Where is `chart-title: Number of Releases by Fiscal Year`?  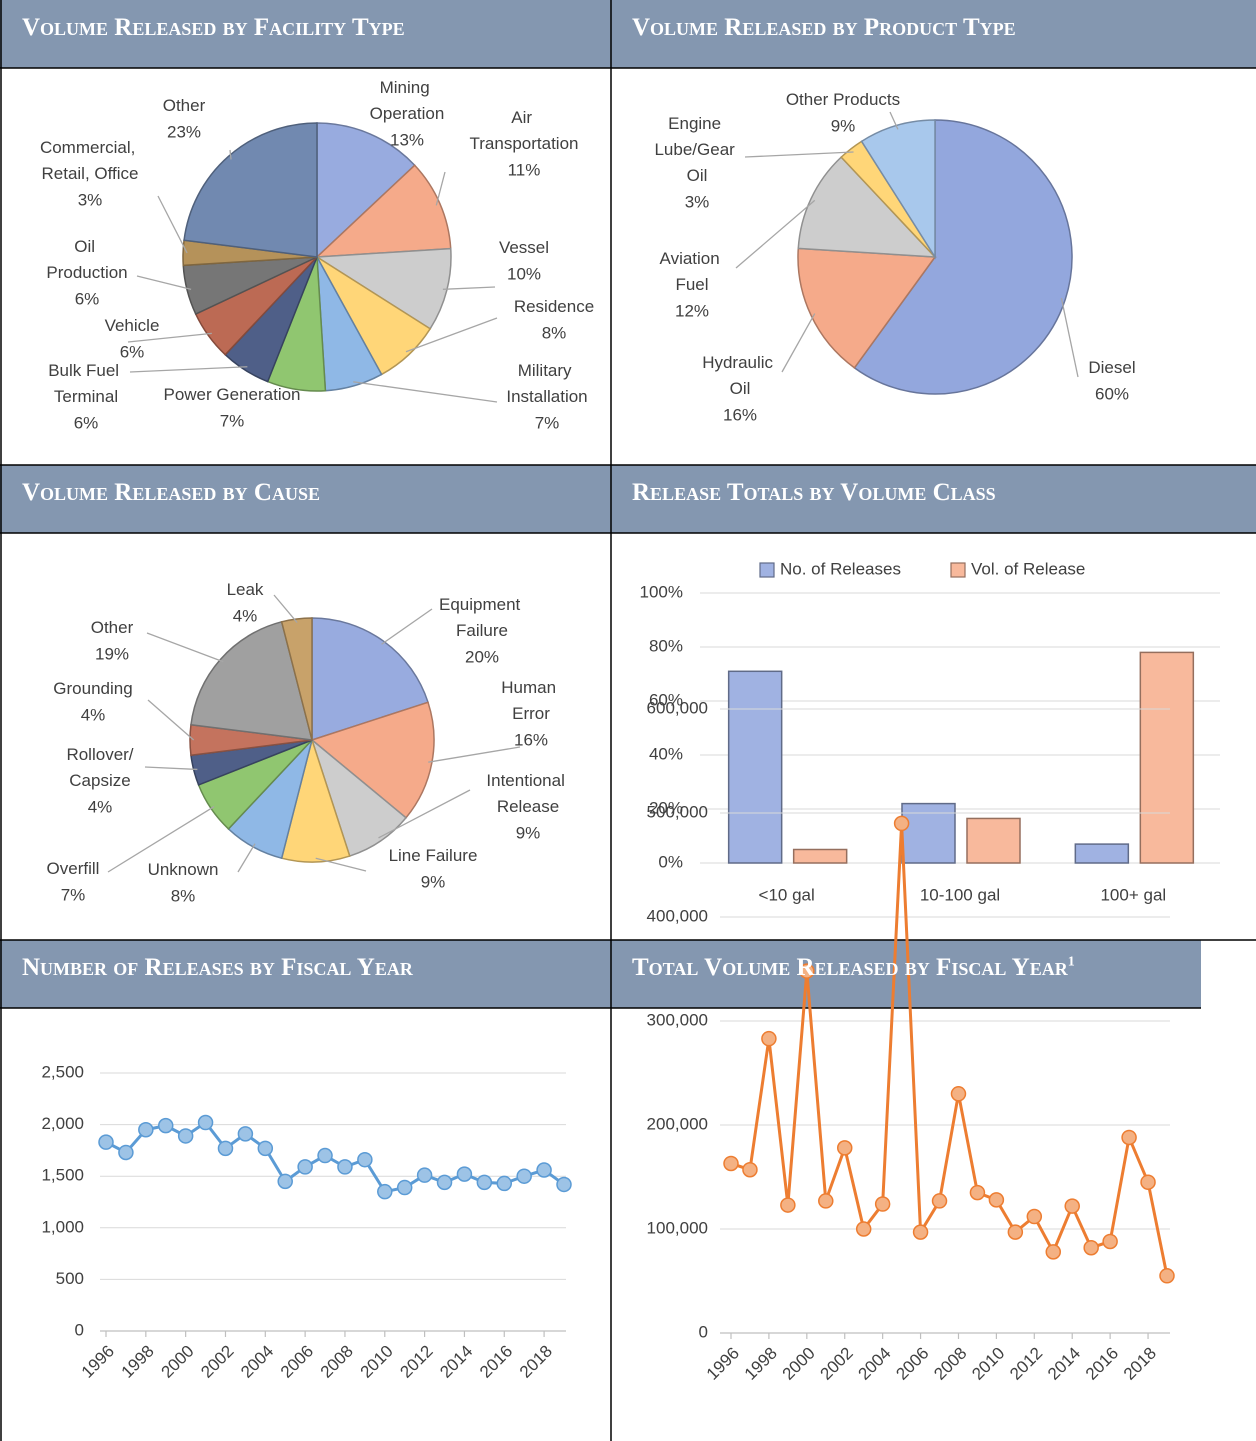 chart-title: Number of Releases by Fiscal Year is located at coordinates (217, 967).